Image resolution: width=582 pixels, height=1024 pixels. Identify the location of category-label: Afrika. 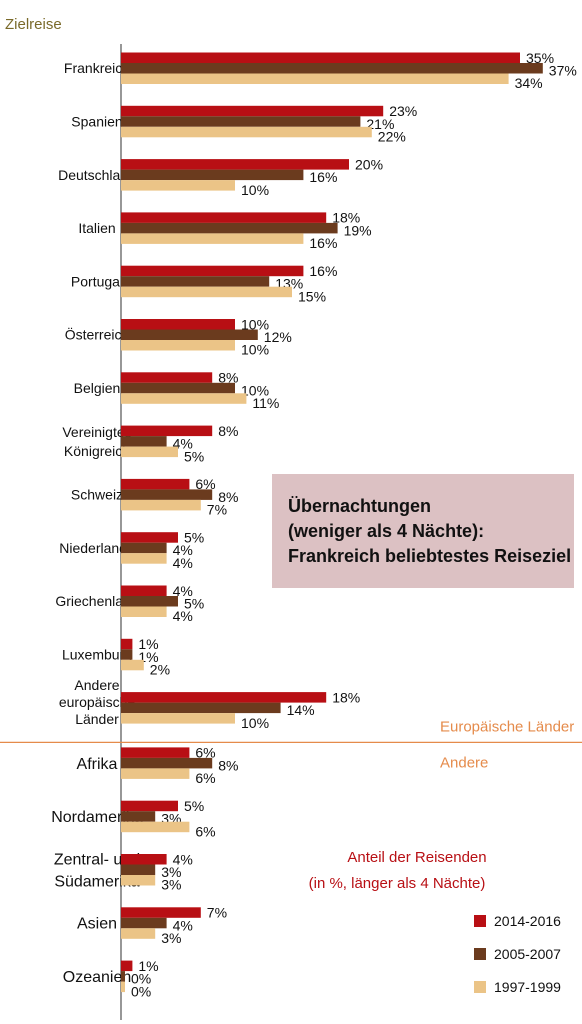
(97, 764).